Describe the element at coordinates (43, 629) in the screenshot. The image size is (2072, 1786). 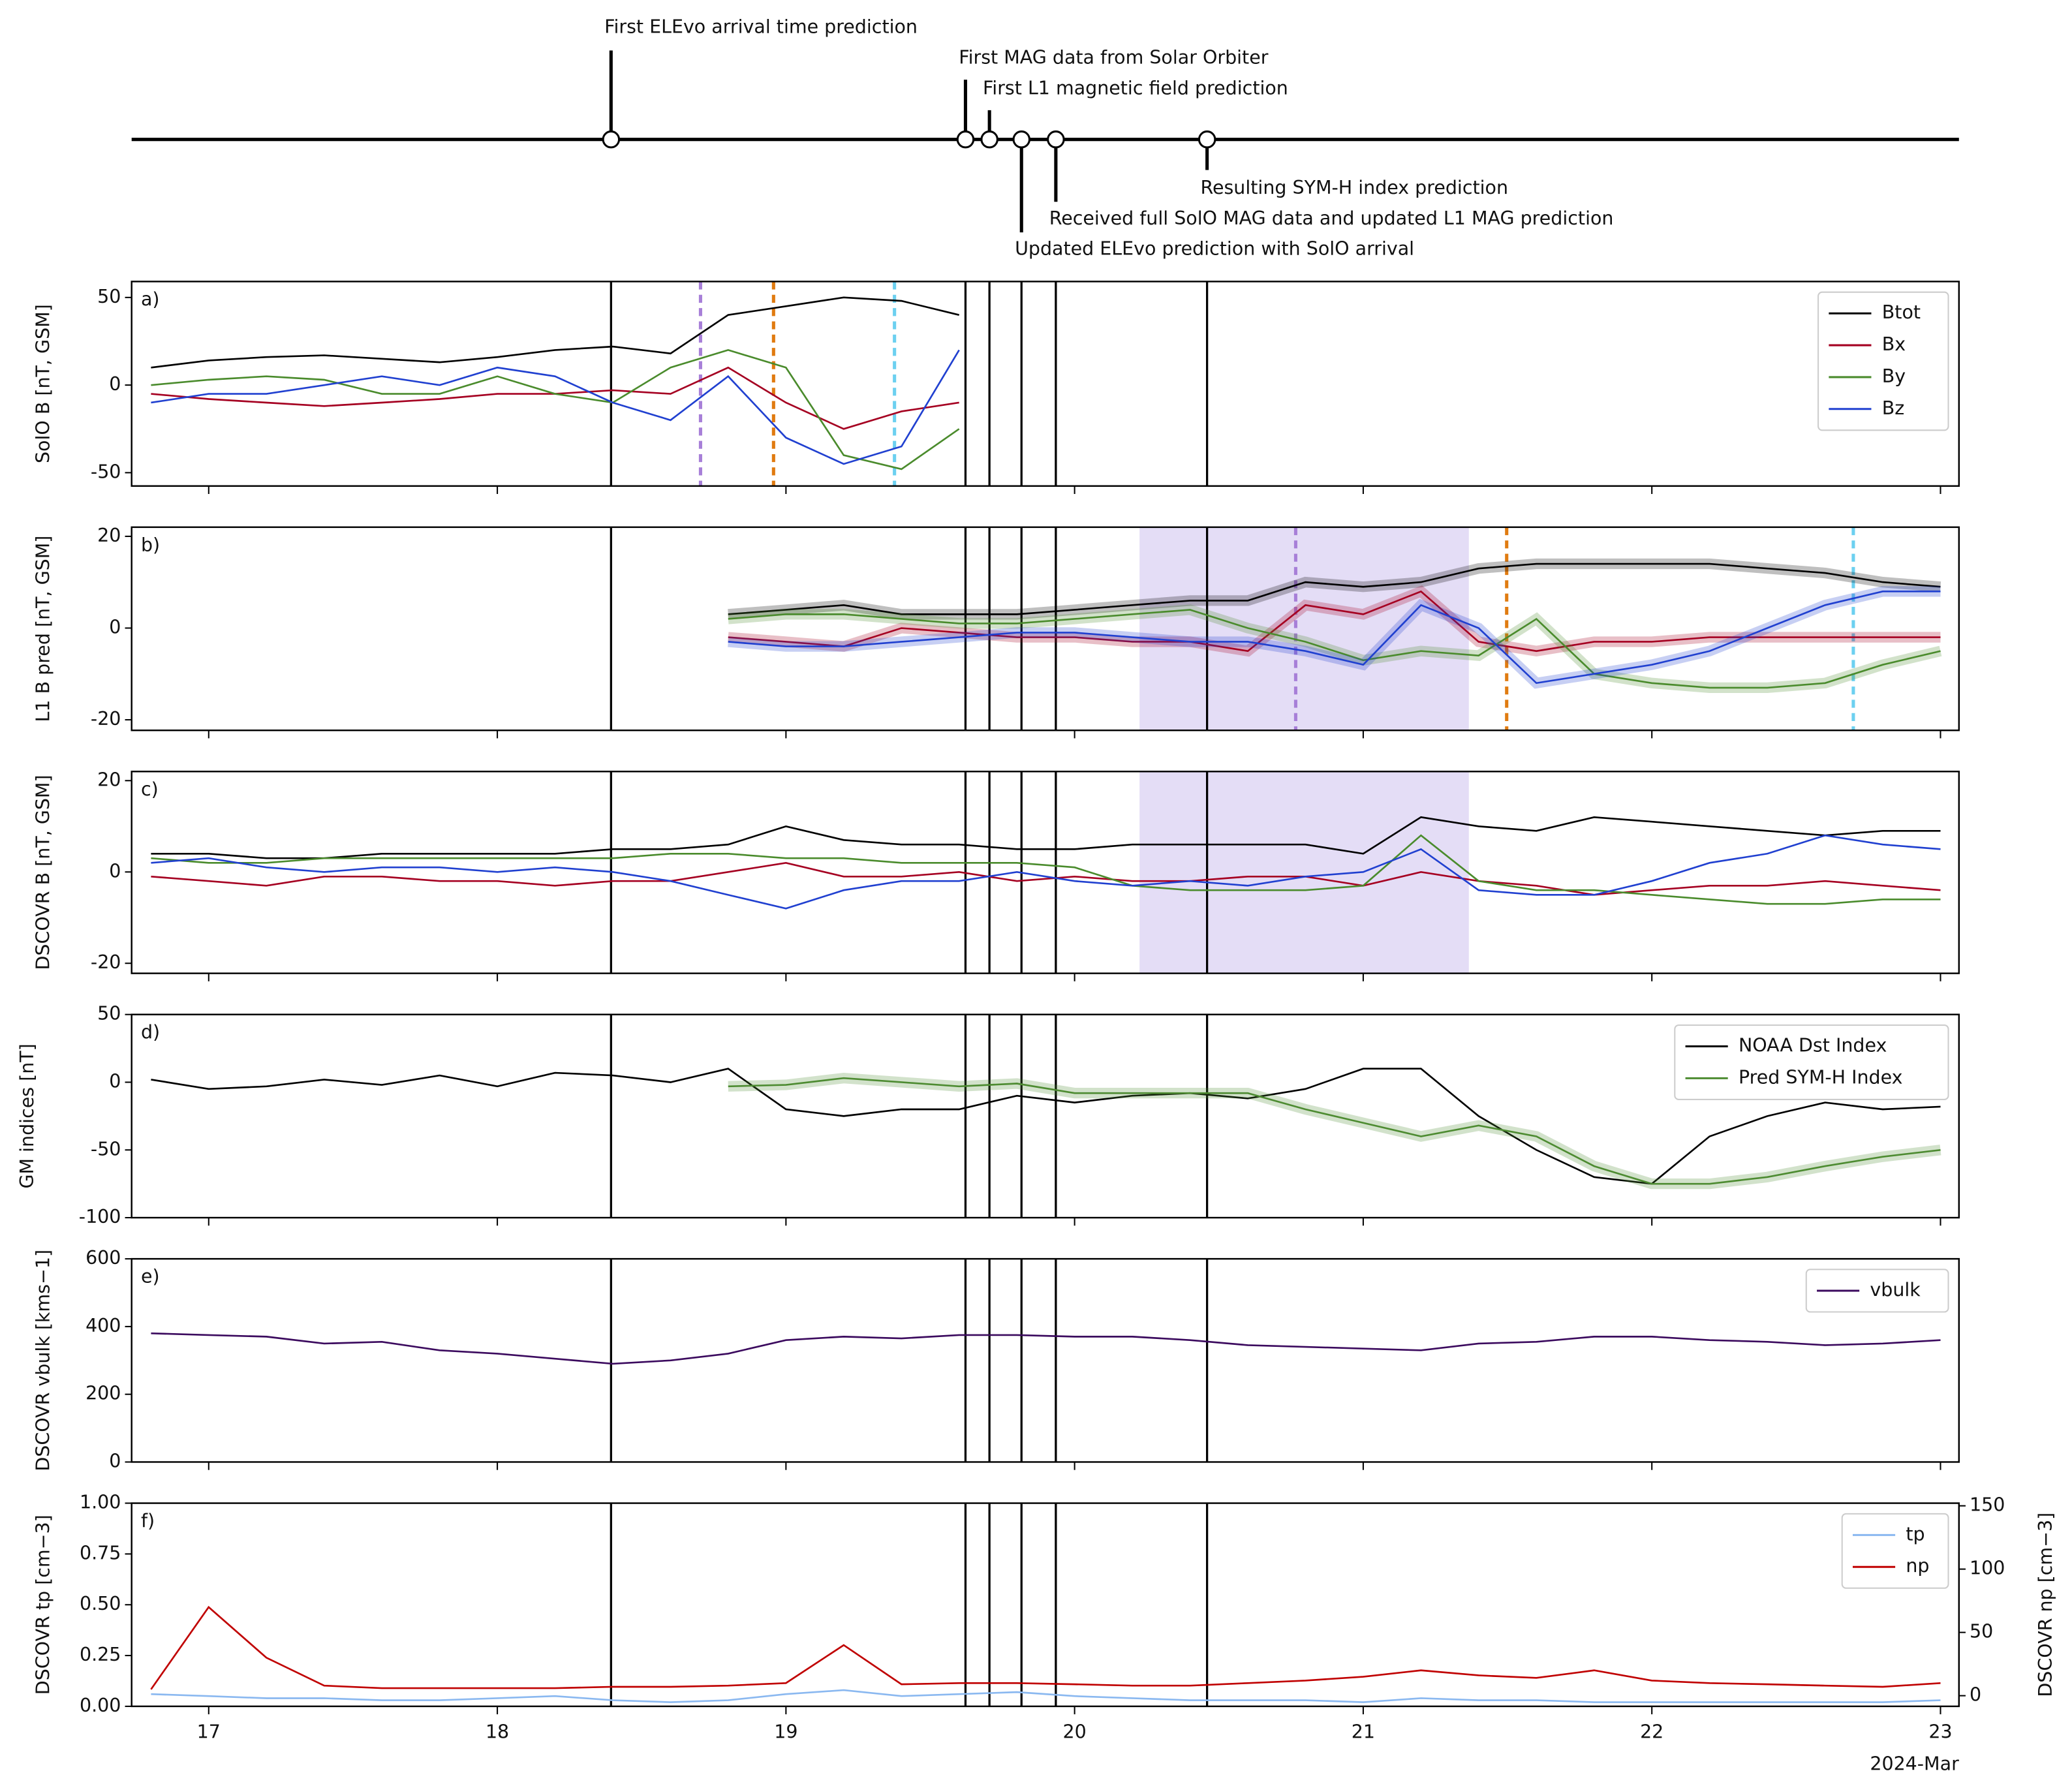
I see `y-axis-label: L1 B pred [nT, GSM]` at that location.